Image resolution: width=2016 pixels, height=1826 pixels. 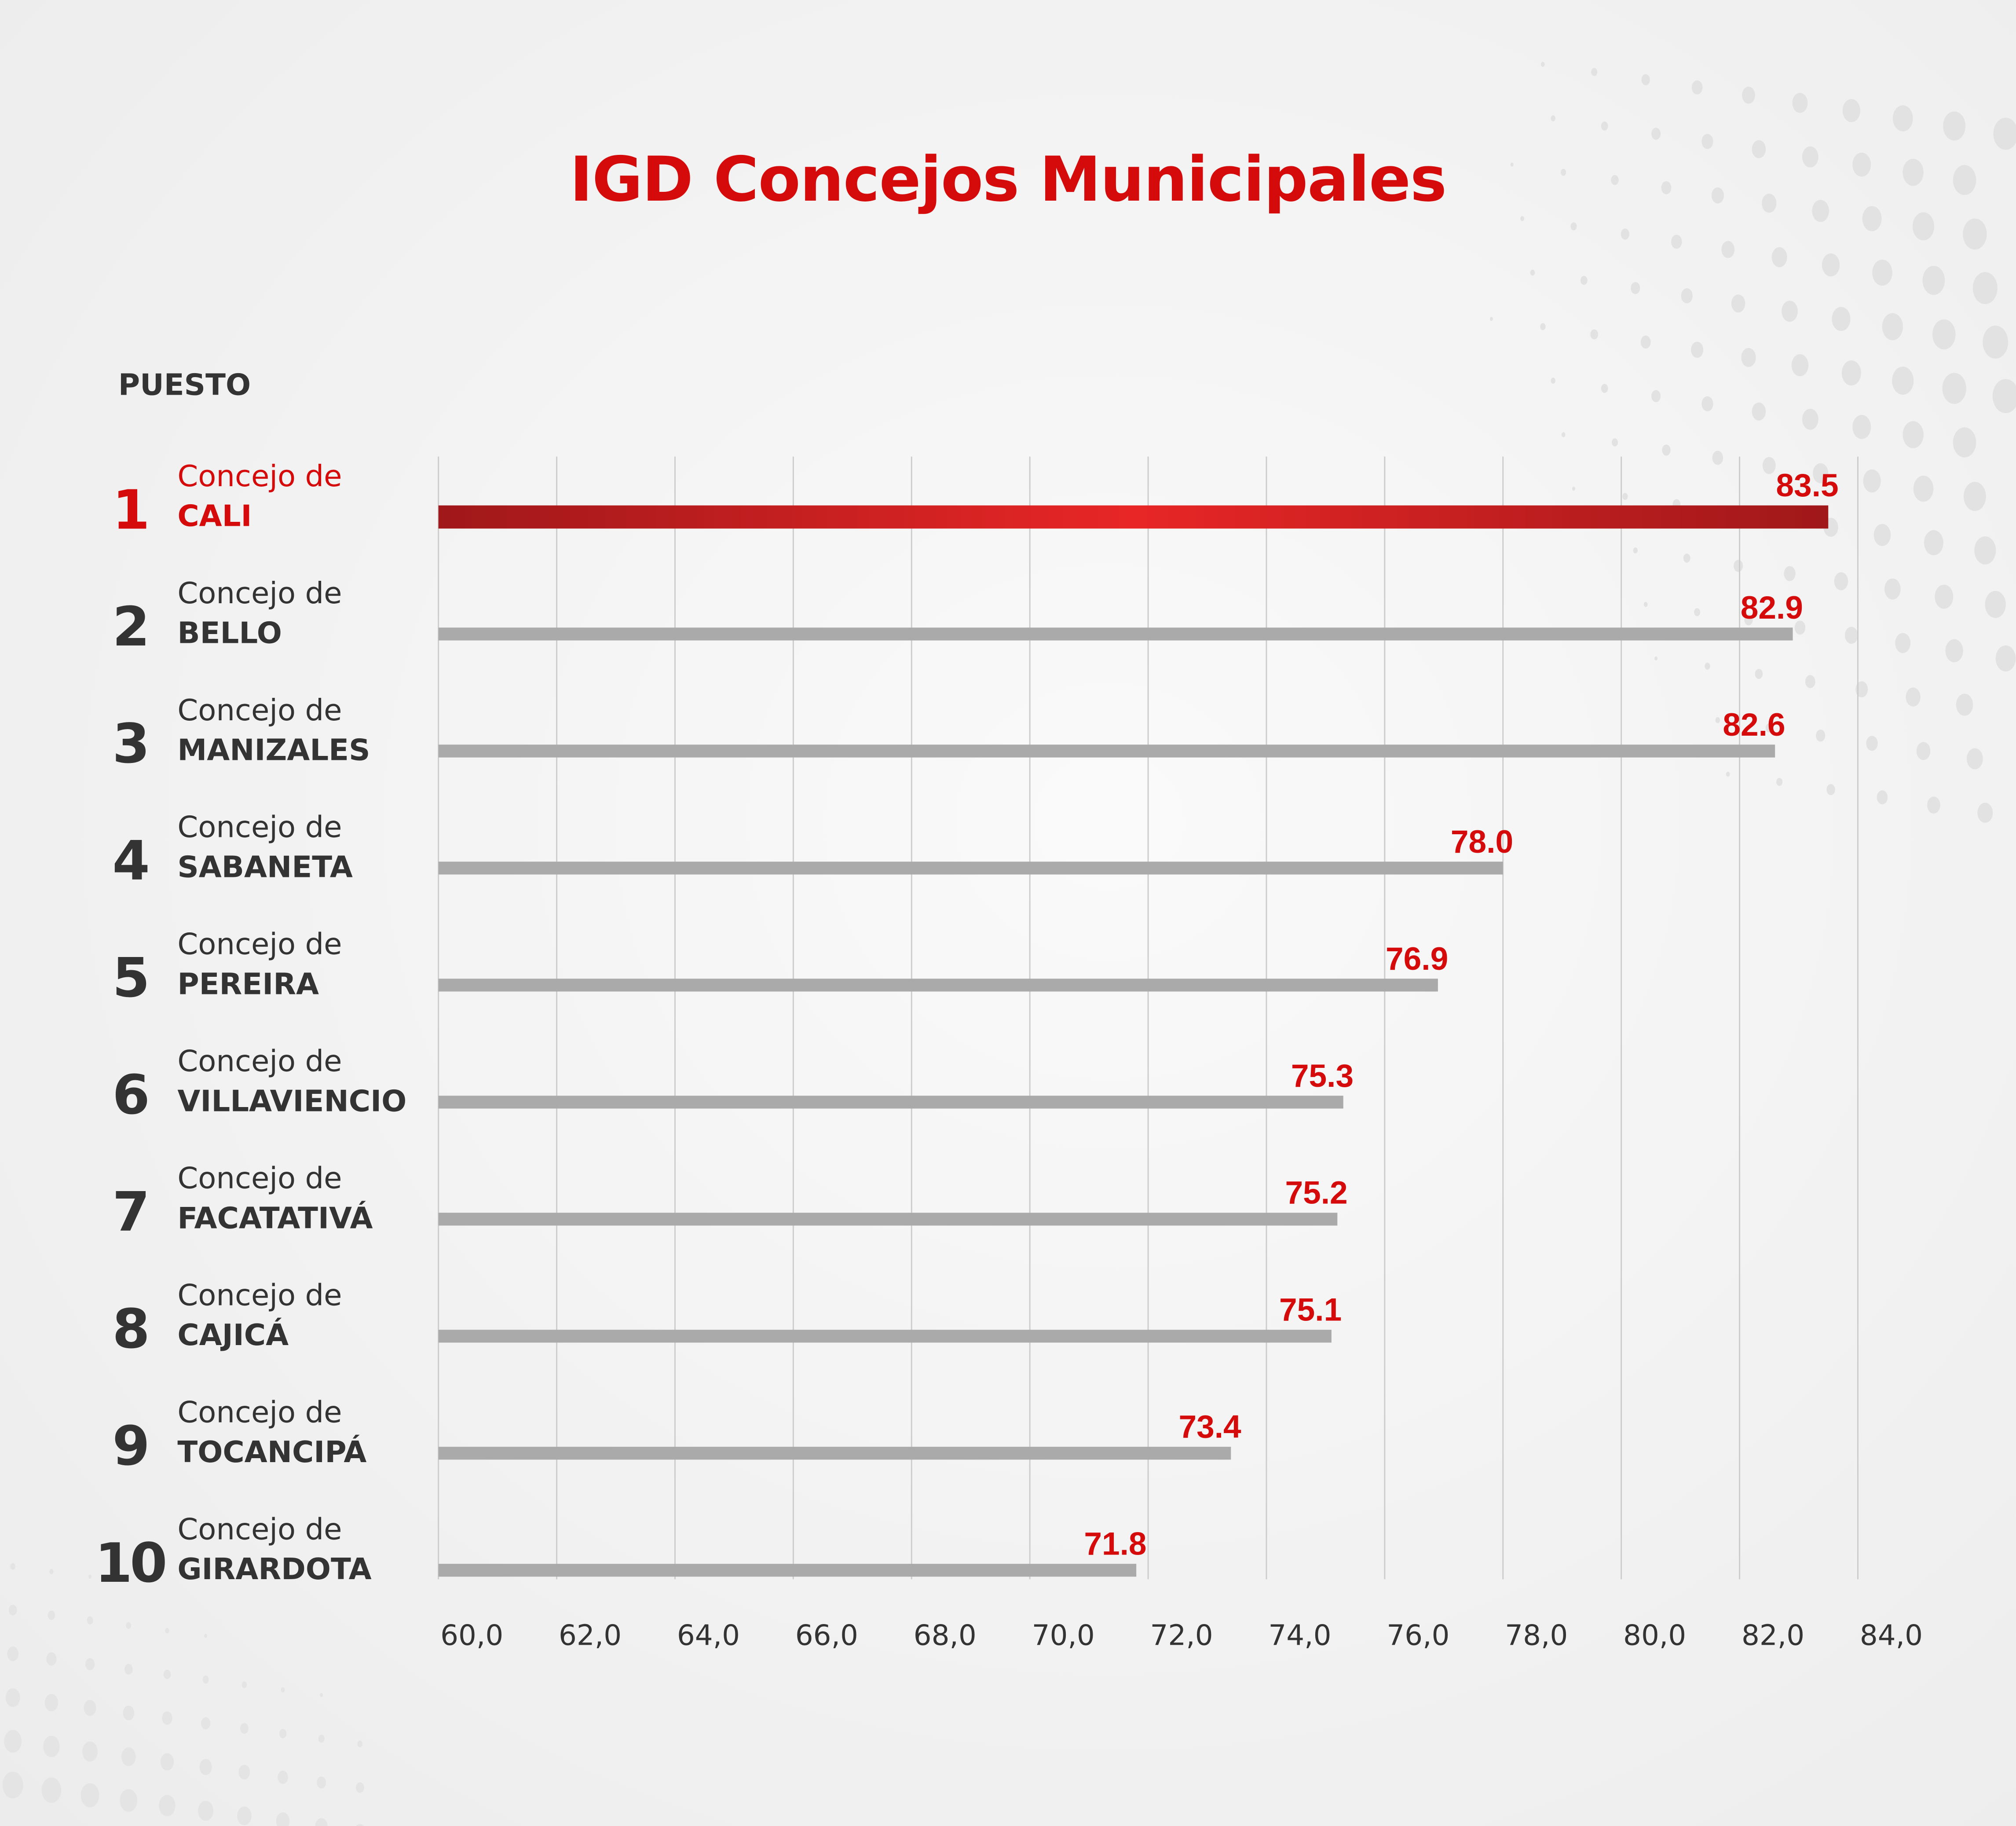 What do you see at coordinates (1209, 1427) in the screenshot?
I see `value-label: 73.4` at bounding box center [1209, 1427].